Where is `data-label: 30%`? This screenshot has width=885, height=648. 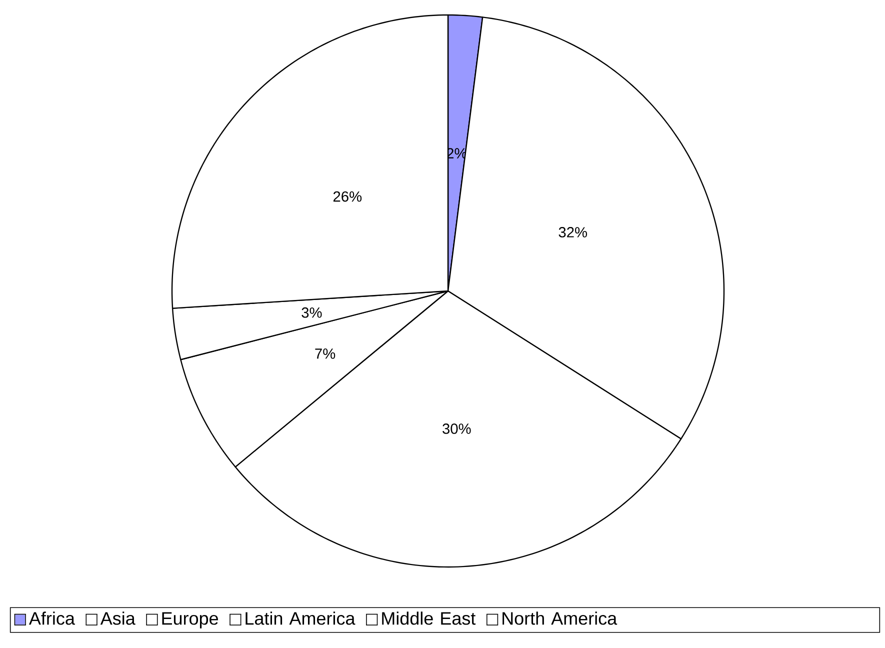 data-label: 30% is located at coordinates (456, 429).